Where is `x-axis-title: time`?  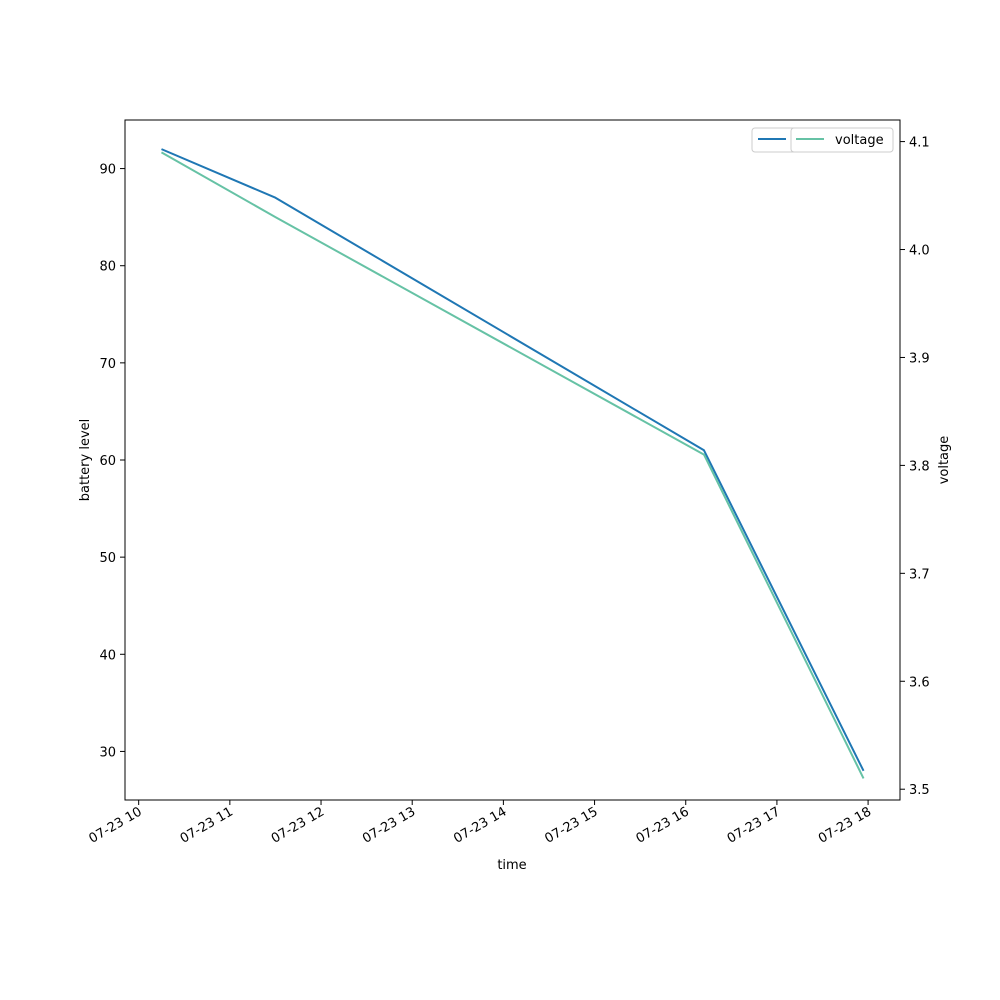
x-axis-title: time is located at coordinates (511, 865).